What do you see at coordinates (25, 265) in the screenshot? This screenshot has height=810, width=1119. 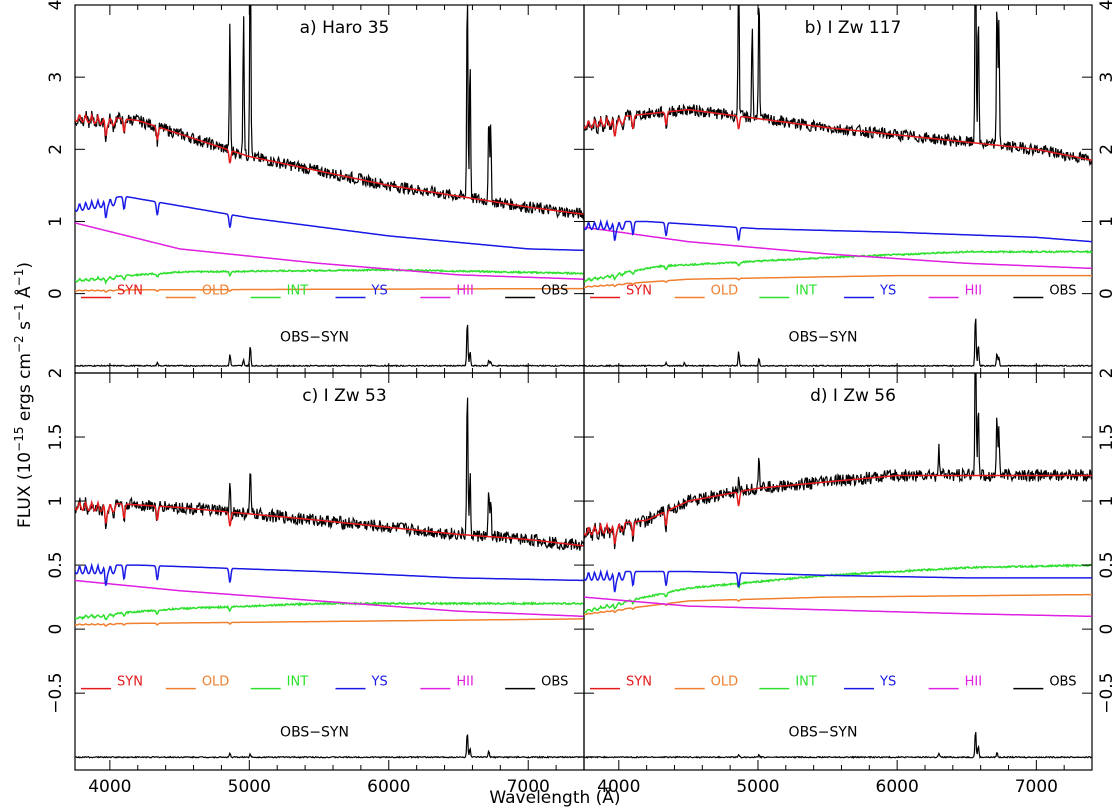 I see `y-axis-label-part: )` at bounding box center [25, 265].